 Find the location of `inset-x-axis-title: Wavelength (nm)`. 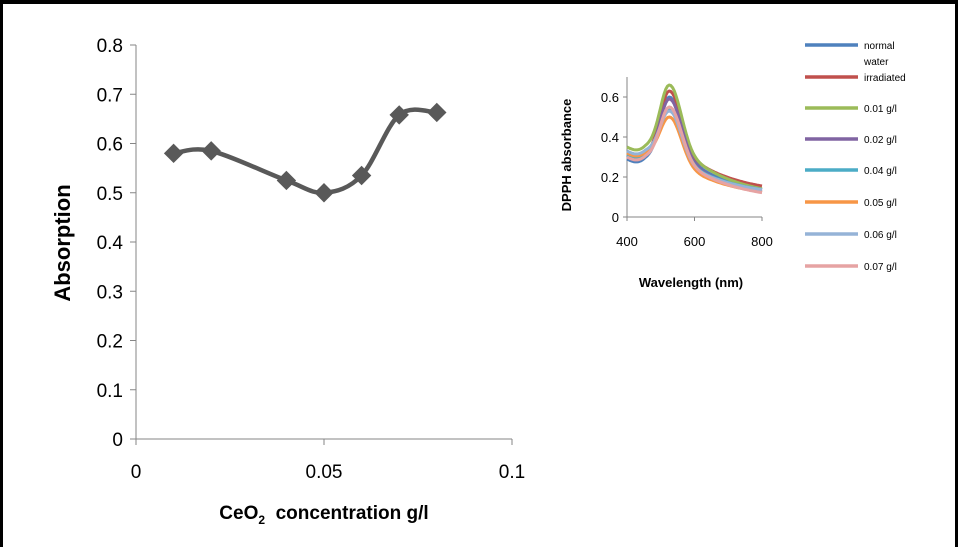

inset-x-axis-title: Wavelength (nm) is located at coordinates (691, 282).